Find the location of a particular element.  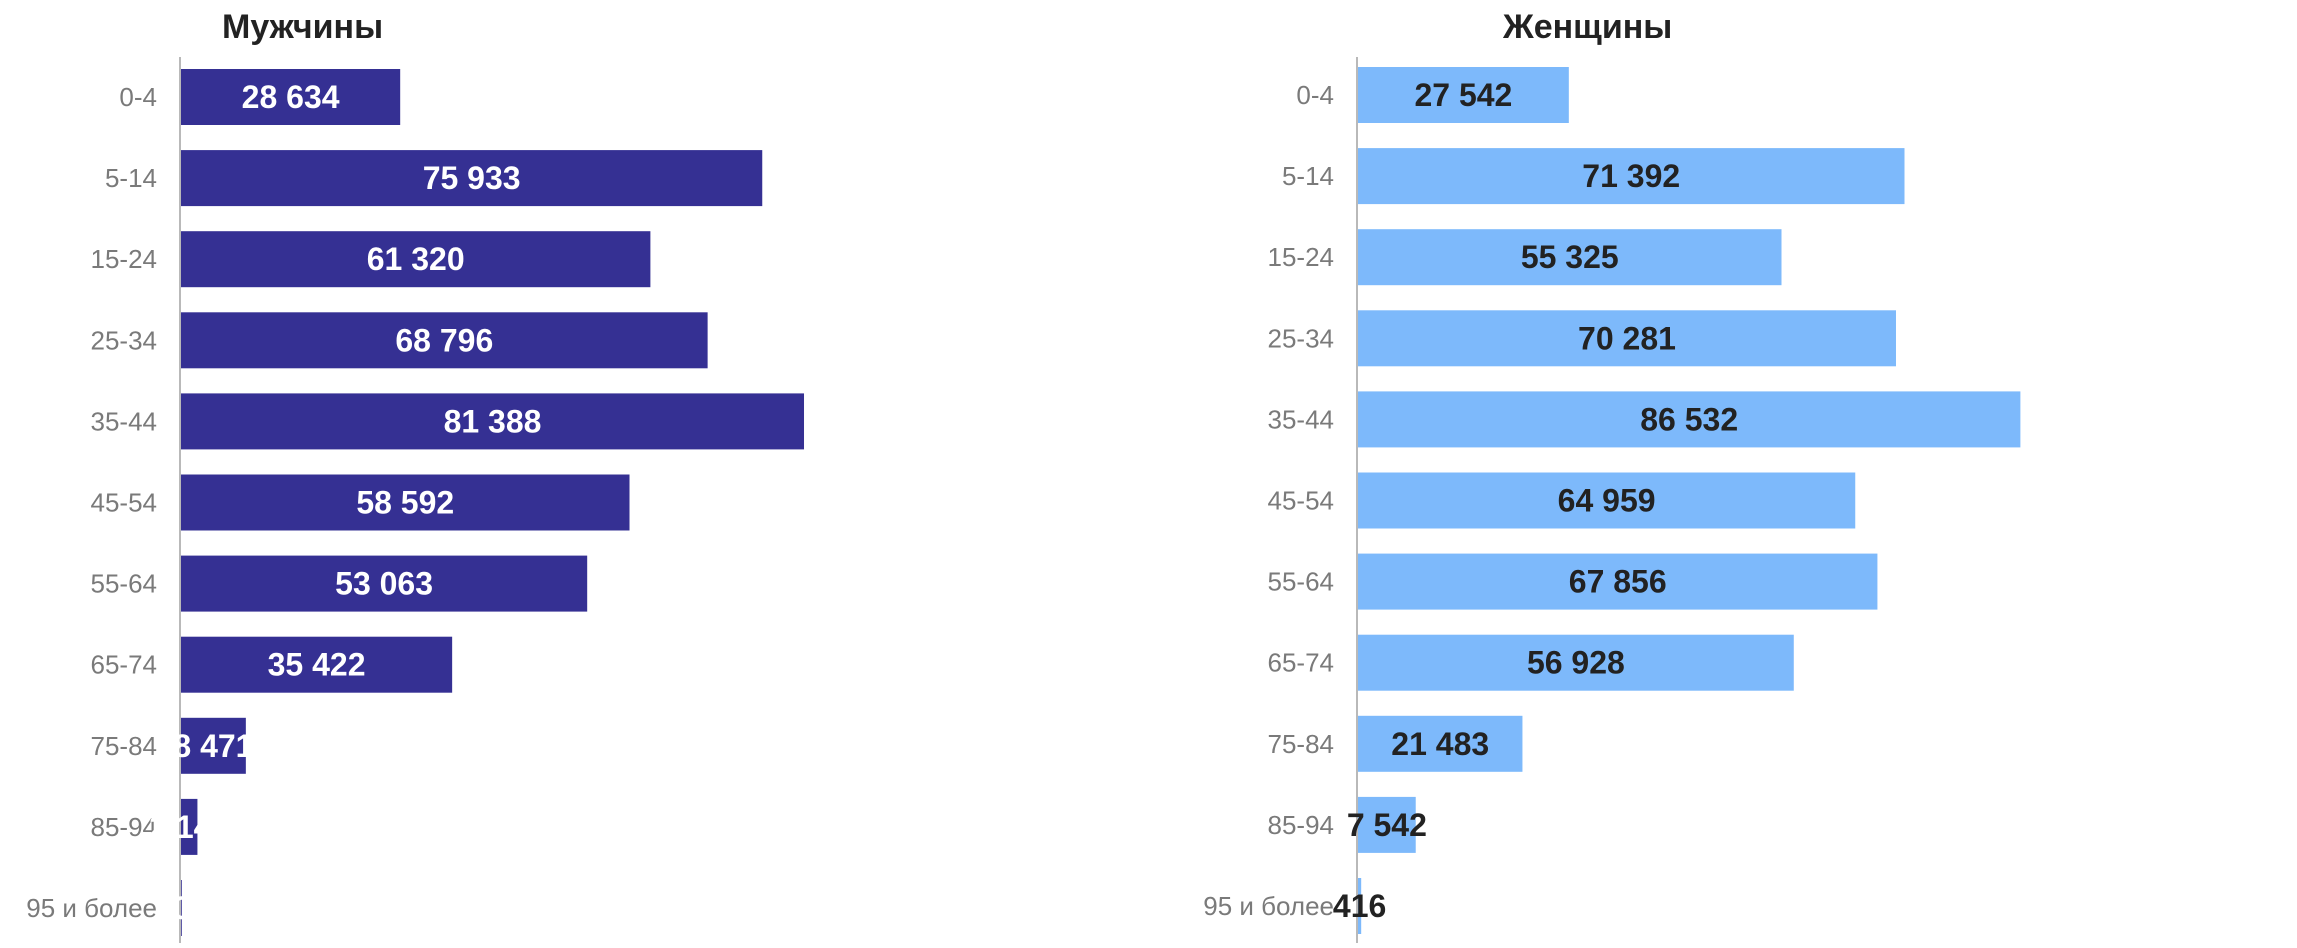

men-bar-value-label: 28 634 is located at coordinates (291, 97).